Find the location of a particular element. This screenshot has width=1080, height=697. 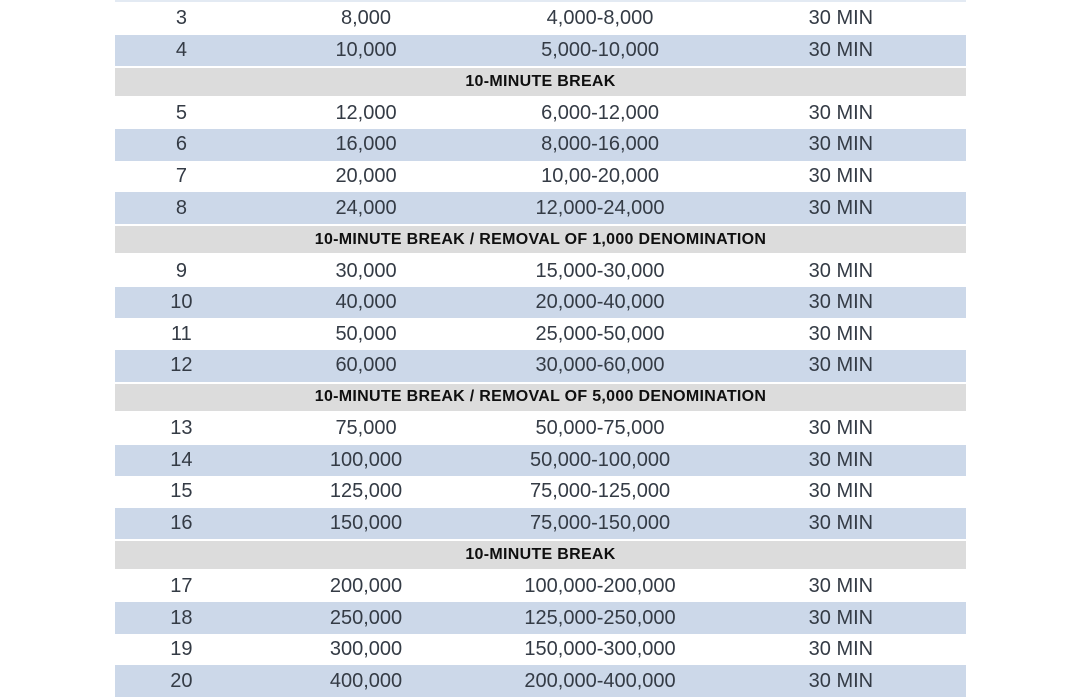

big-blind-cell: 10,000 is located at coordinates (366, 49).